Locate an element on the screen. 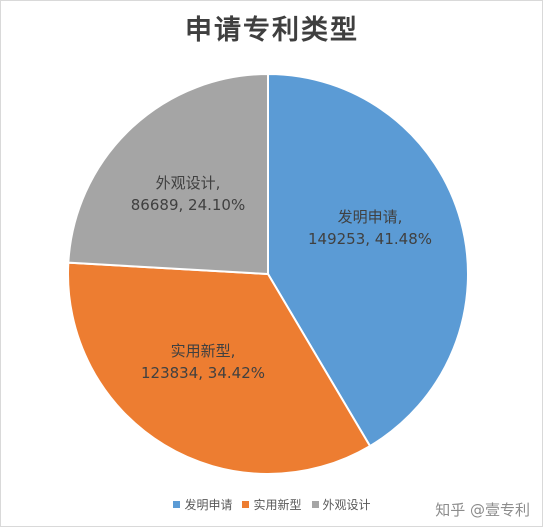 The image size is (544, 528). slice-label-1: 发明申请, is located at coordinates (370, 217).